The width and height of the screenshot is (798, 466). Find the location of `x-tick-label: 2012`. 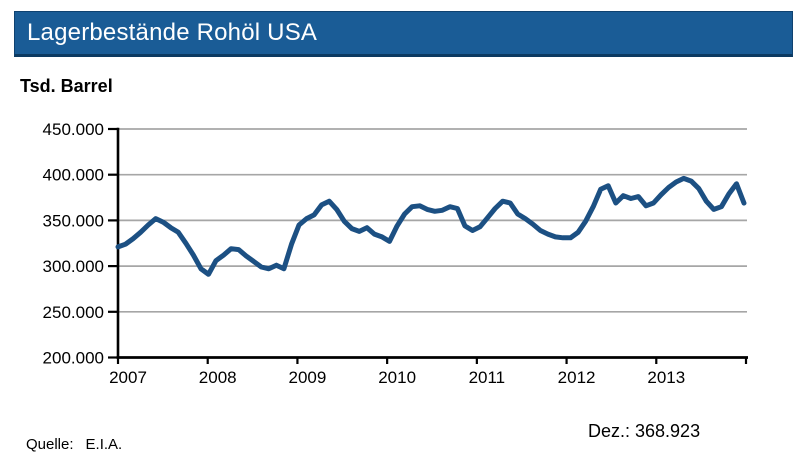

x-tick-label: 2012 is located at coordinates (577, 377).